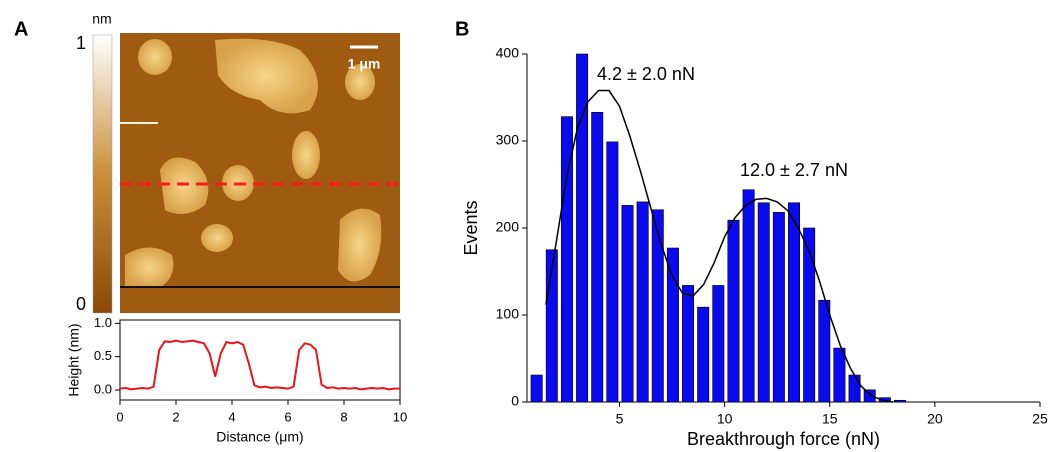 The width and height of the screenshot is (1053, 452). I want to click on x-tick-label: 4, so click(231, 416).